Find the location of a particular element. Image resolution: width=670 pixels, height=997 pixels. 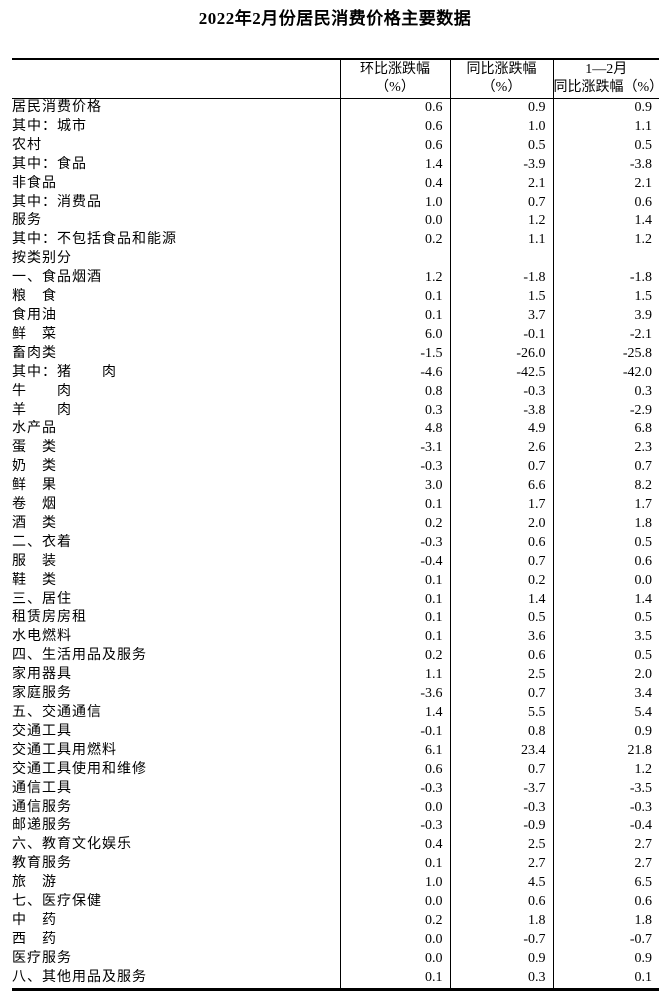

row-yoy-value: 1.5 is located at coordinates (501, 297).